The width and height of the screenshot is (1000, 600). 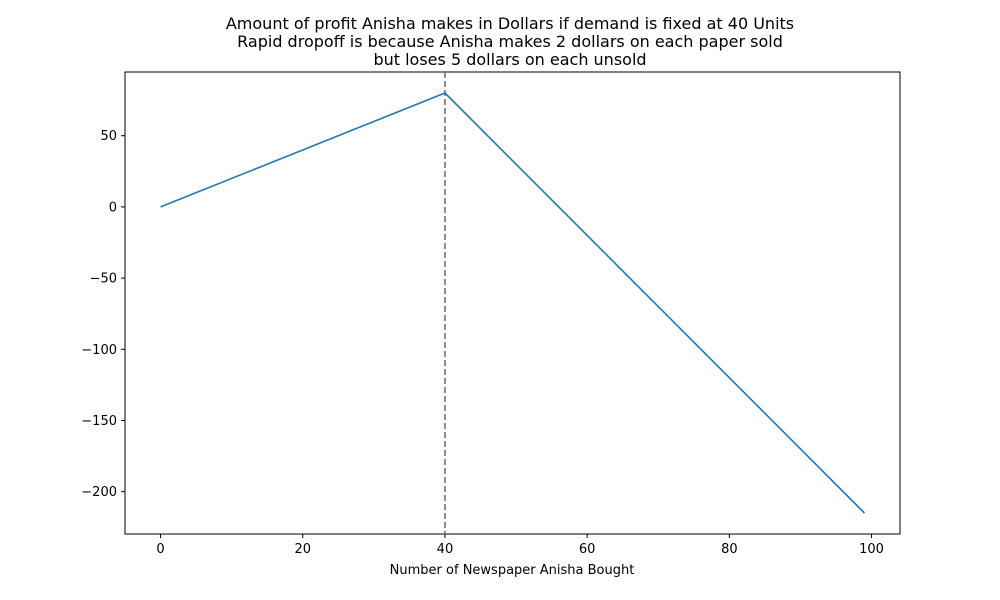 I want to click on x-tick-label: 80, so click(x=729, y=549).